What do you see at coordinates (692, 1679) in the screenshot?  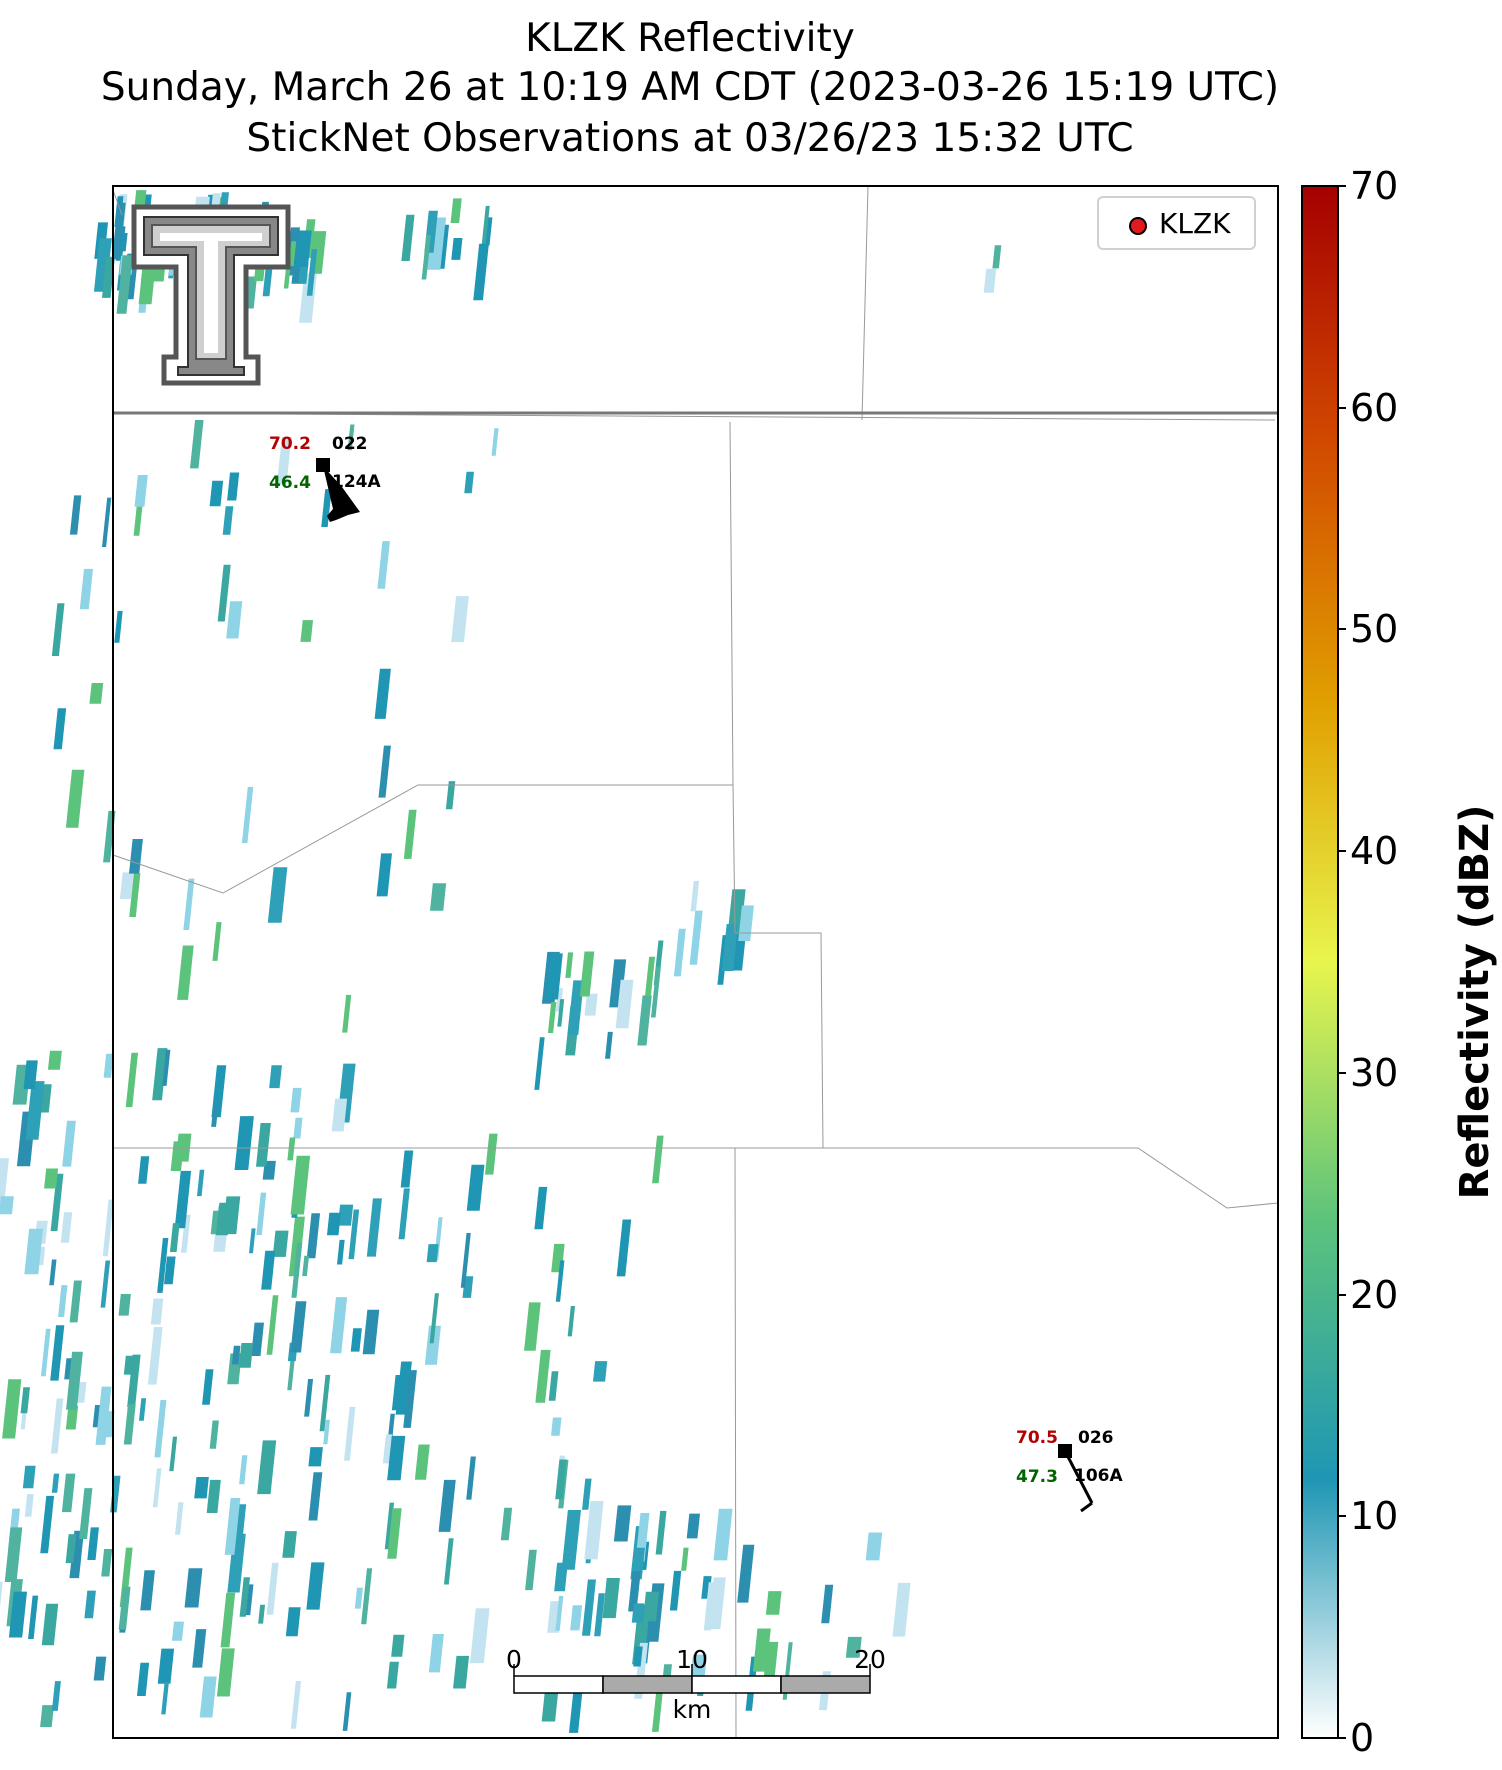 I see `scale-bar` at bounding box center [692, 1679].